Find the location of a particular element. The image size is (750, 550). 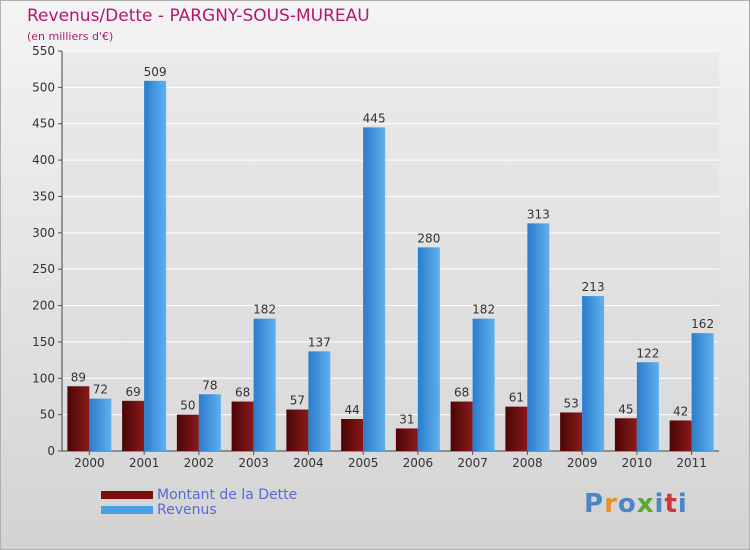

data-label-debt: 69 is located at coordinates (132, 392).